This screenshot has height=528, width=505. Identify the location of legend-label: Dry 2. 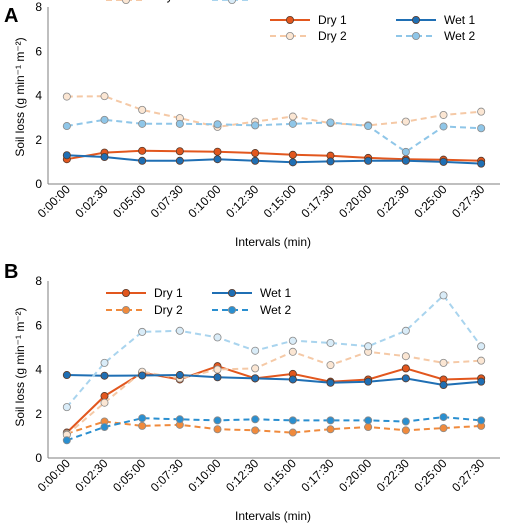
(168, 310).